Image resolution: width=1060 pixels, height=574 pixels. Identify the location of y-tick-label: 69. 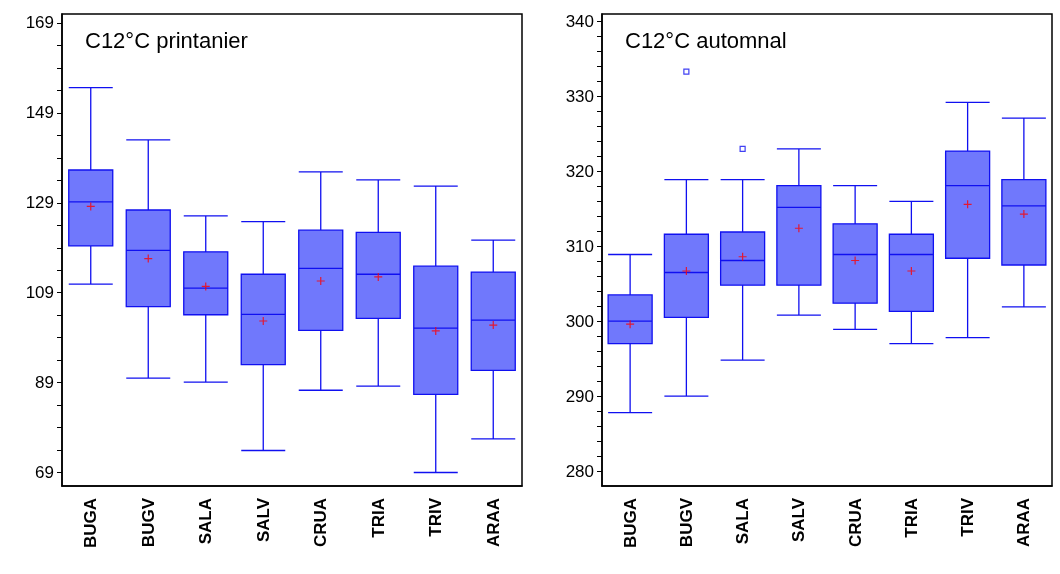
(44, 473).